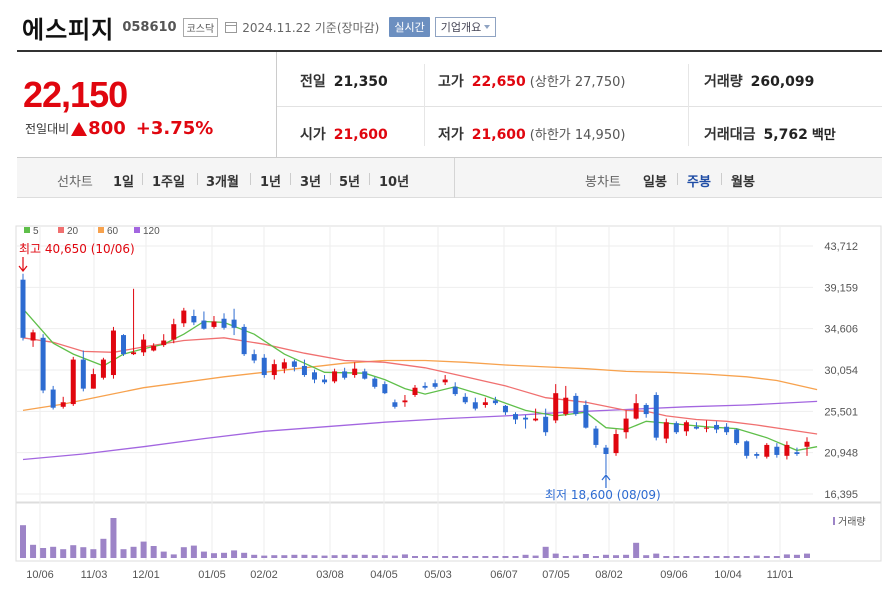 The height and width of the screenshot is (598, 882). I want to click on period-1w: 1주일, so click(168, 182).